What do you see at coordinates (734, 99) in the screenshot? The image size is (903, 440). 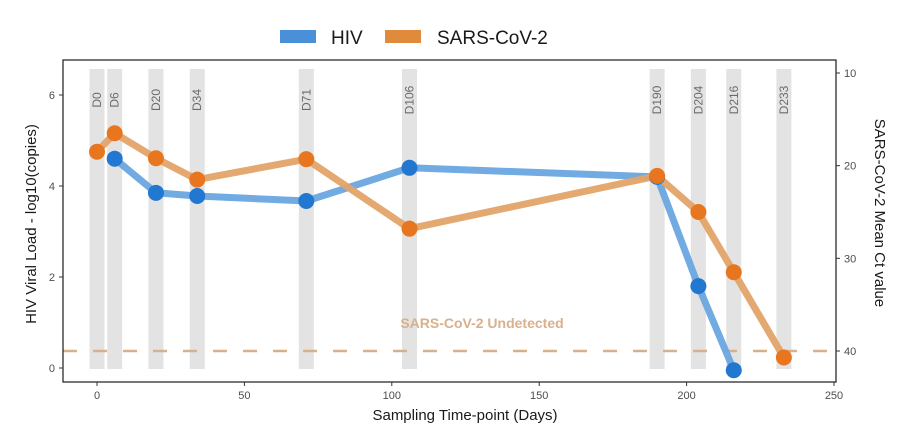 I see `timepoint-label: D216` at bounding box center [734, 99].